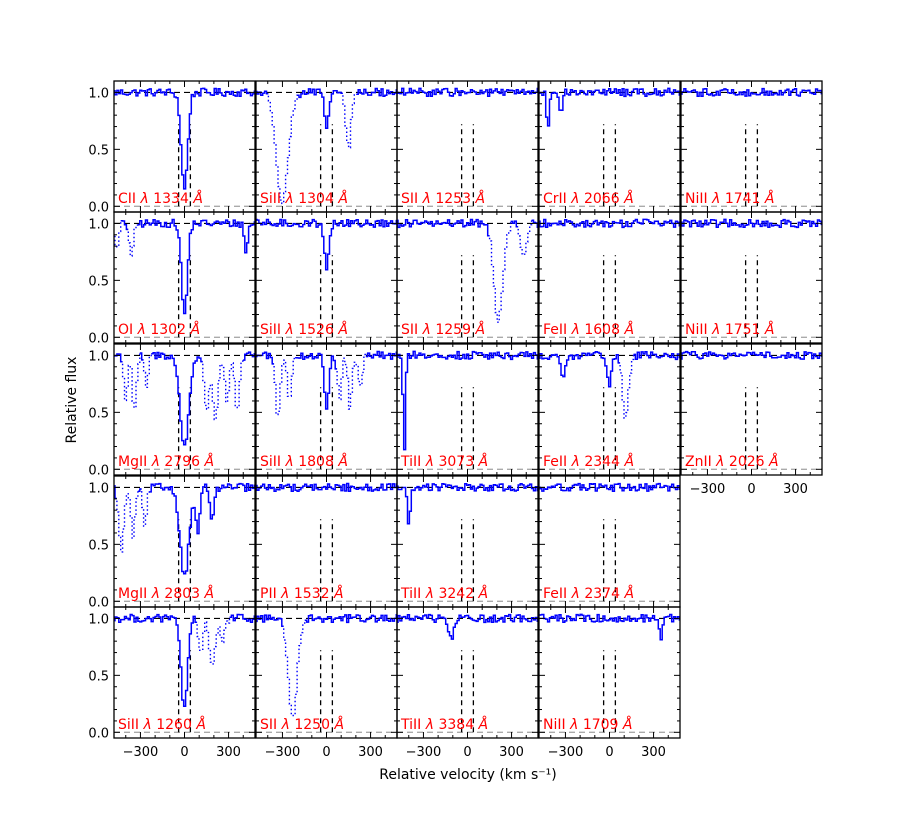 The height and width of the screenshot is (822, 913). What do you see at coordinates (602, 199) in the screenshot?
I see `ion-wavelength: 2066` at bounding box center [602, 199].